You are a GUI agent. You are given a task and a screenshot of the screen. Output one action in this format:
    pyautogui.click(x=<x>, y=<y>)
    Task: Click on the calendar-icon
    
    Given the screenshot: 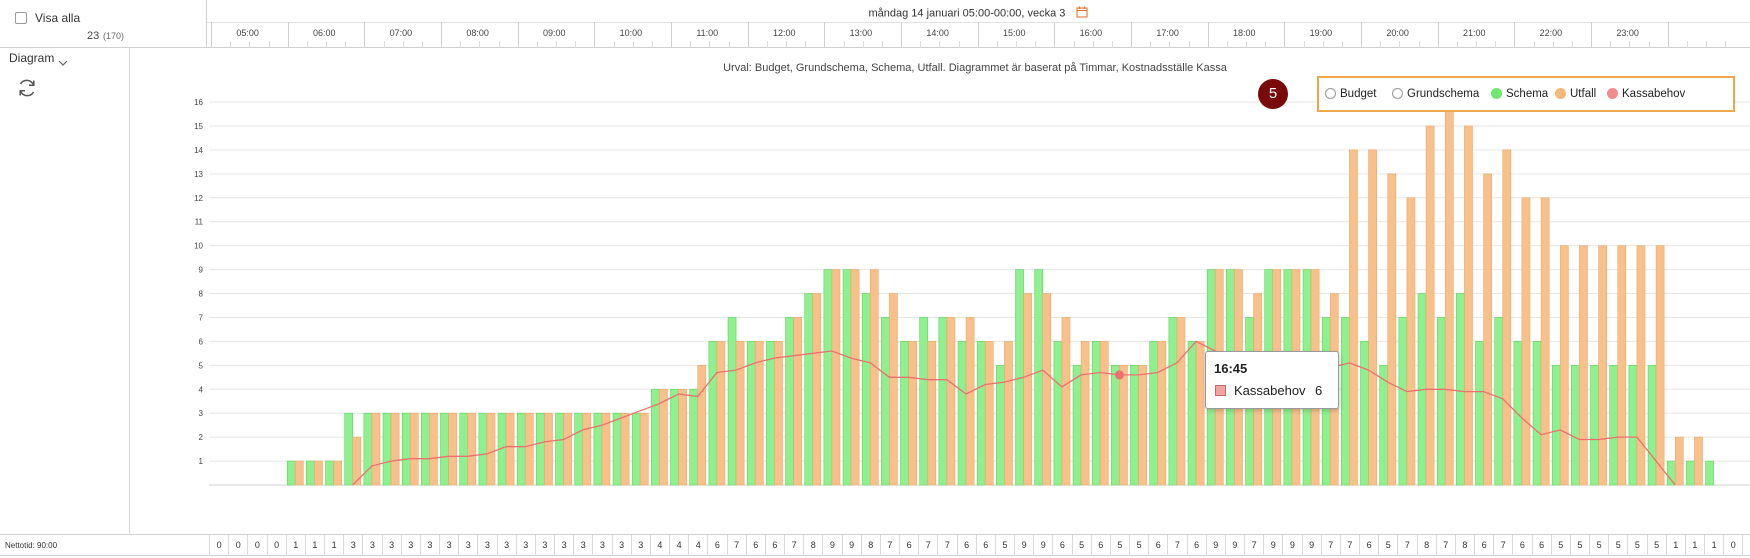 What is the action you would take?
    pyautogui.click(x=1082, y=13)
    